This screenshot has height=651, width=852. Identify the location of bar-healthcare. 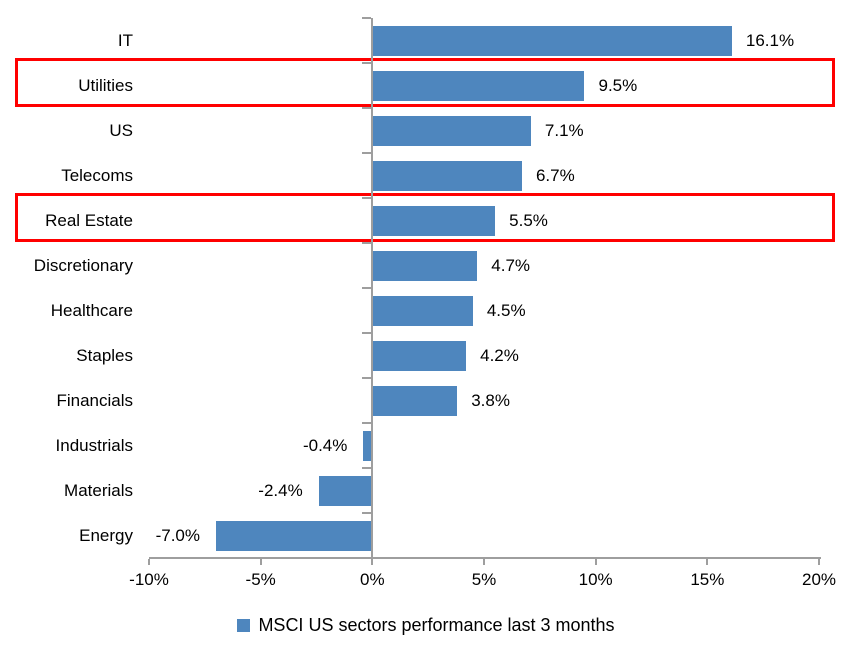
(422, 310).